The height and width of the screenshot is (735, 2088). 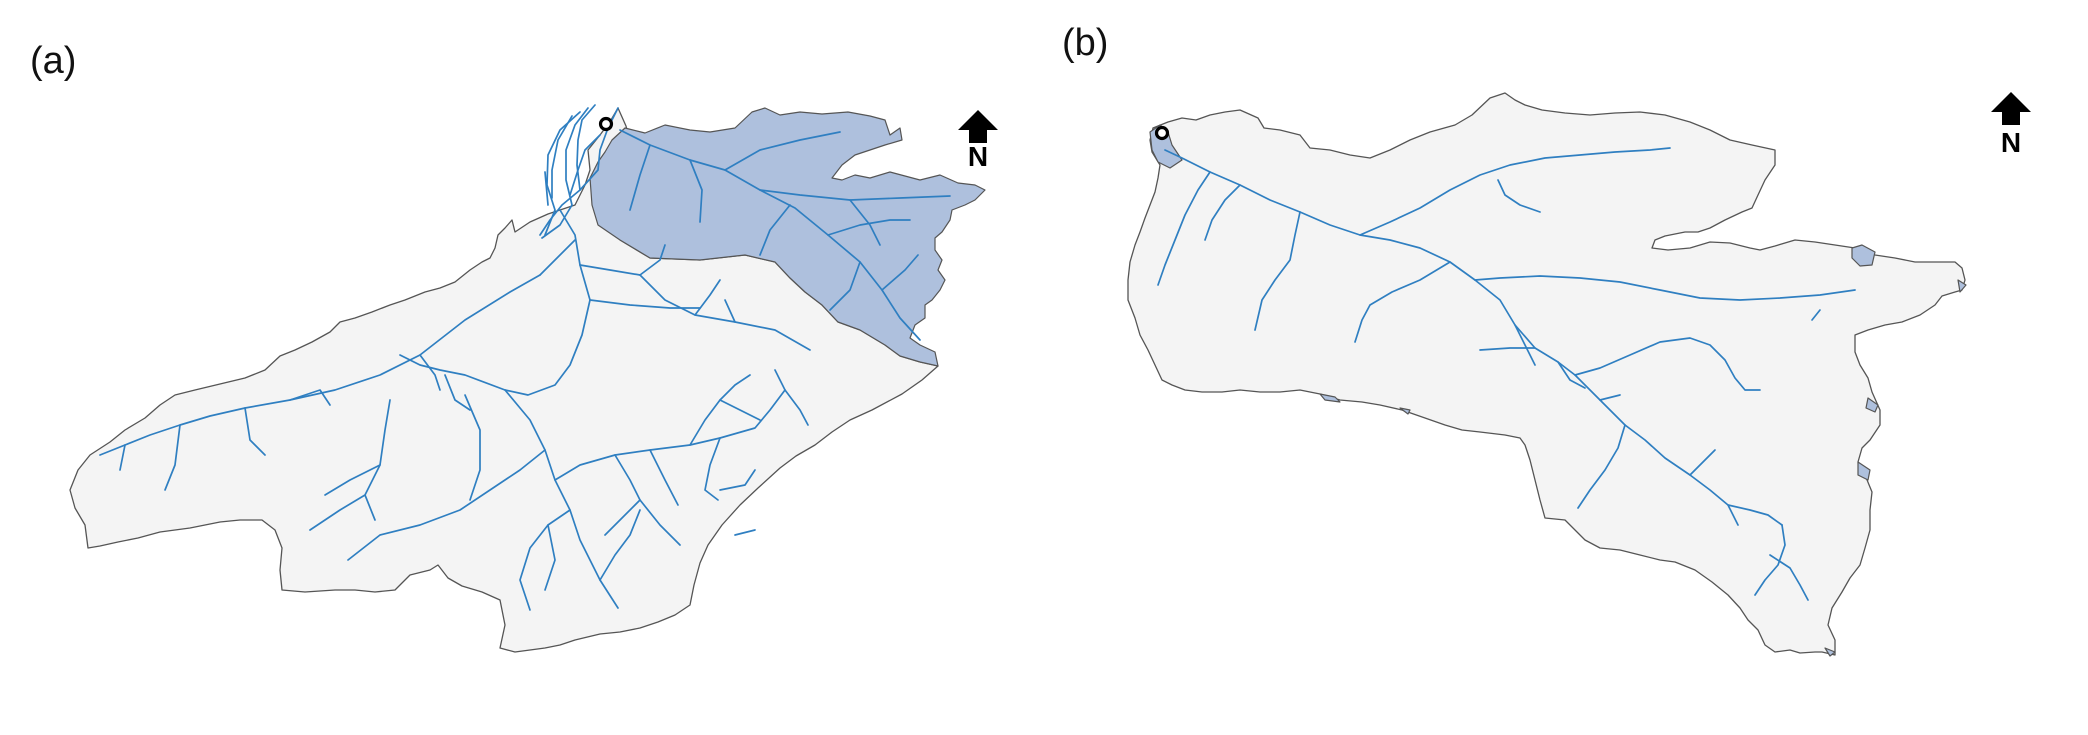 What do you see at coordinates (787, 237) in the screenshot?
I see `highlight-subbasin-a` at bounding box center [787, 237].